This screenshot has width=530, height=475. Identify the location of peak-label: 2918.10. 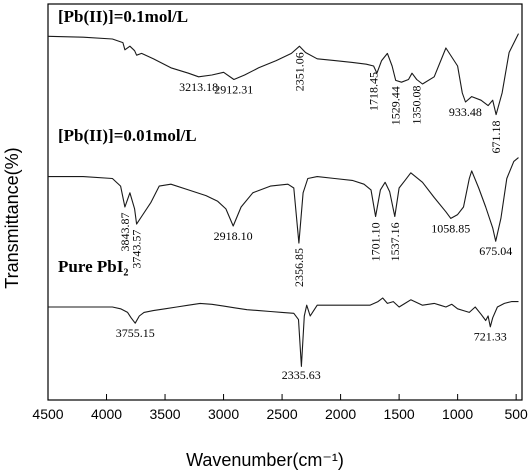
(233, 236).